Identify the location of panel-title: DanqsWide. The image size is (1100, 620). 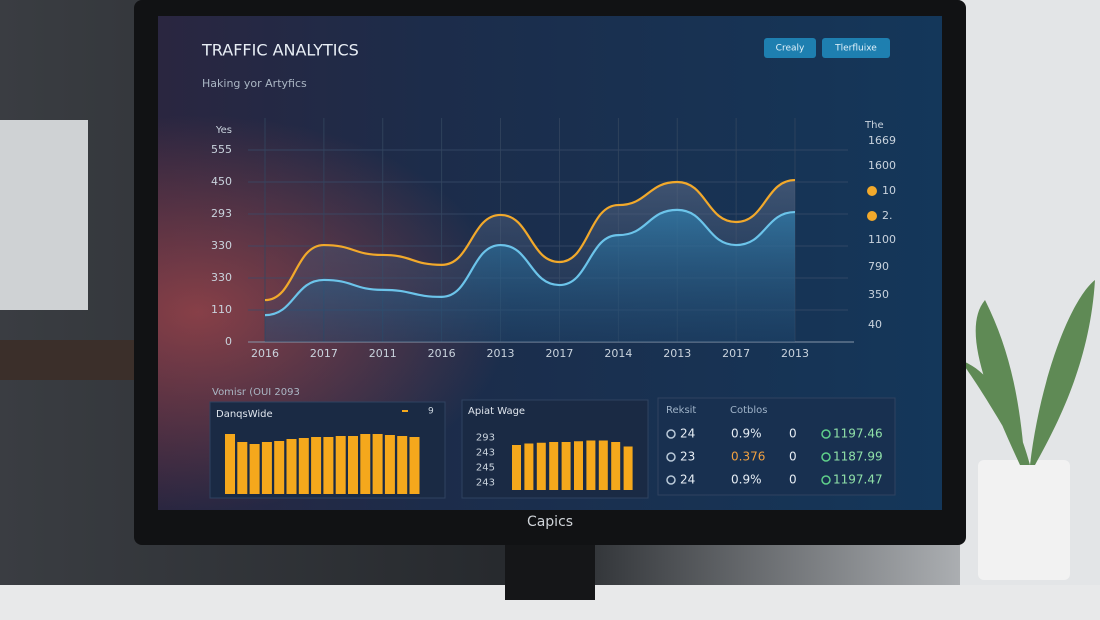
(244, 414).